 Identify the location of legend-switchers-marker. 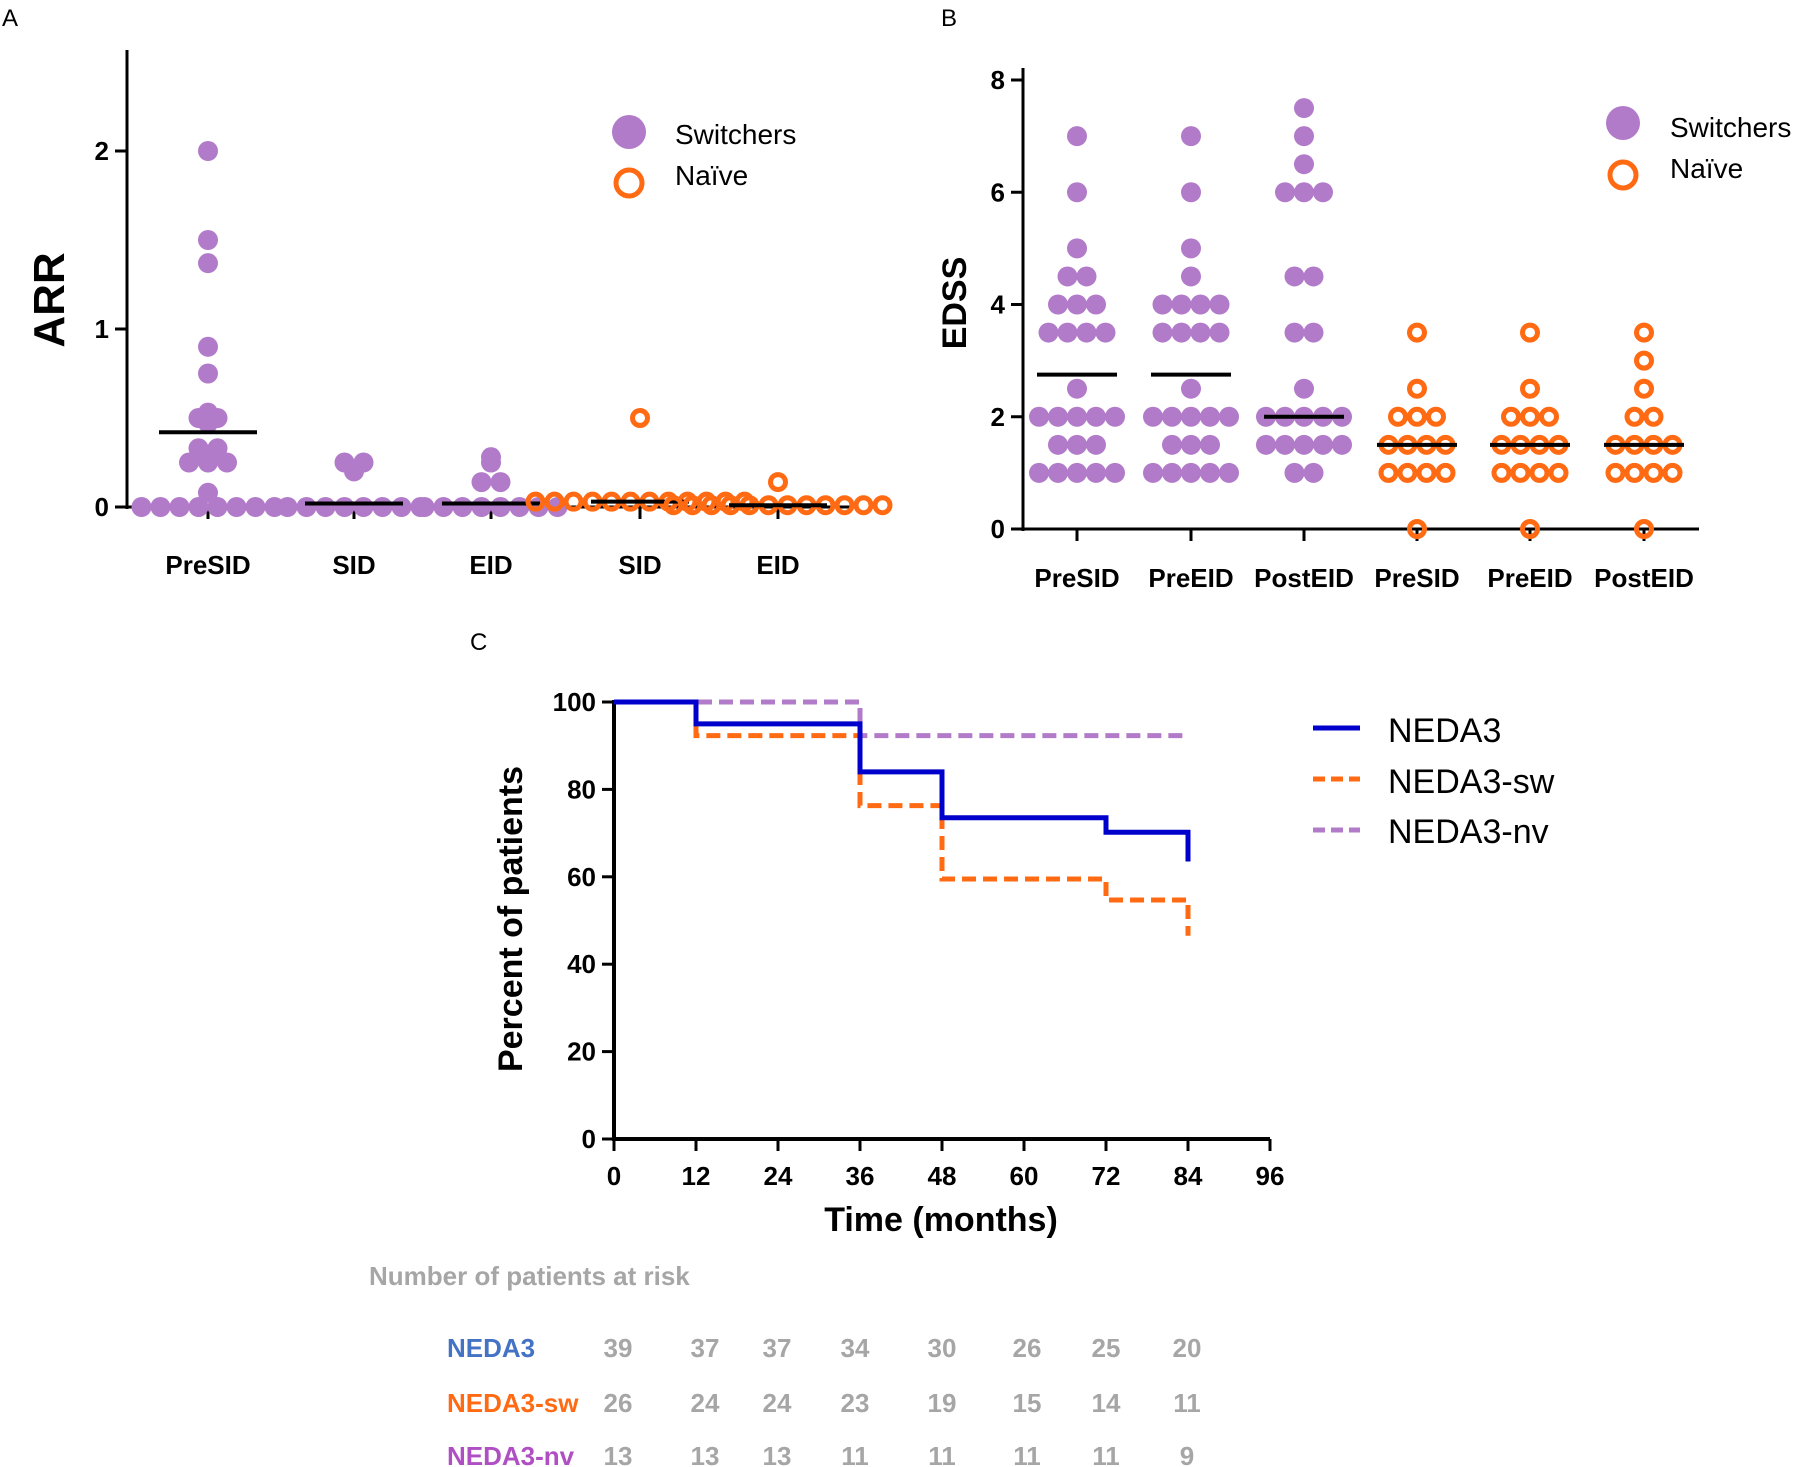
(1623, 123).